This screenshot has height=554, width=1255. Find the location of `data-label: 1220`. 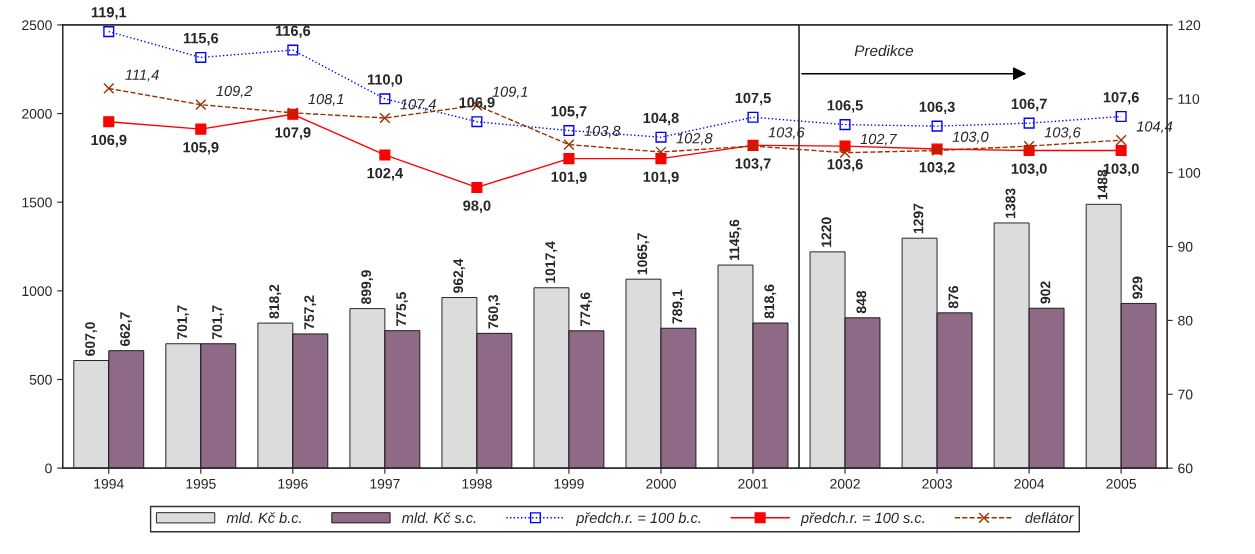

data-label: 1220 is located at coordinates (826, 232).